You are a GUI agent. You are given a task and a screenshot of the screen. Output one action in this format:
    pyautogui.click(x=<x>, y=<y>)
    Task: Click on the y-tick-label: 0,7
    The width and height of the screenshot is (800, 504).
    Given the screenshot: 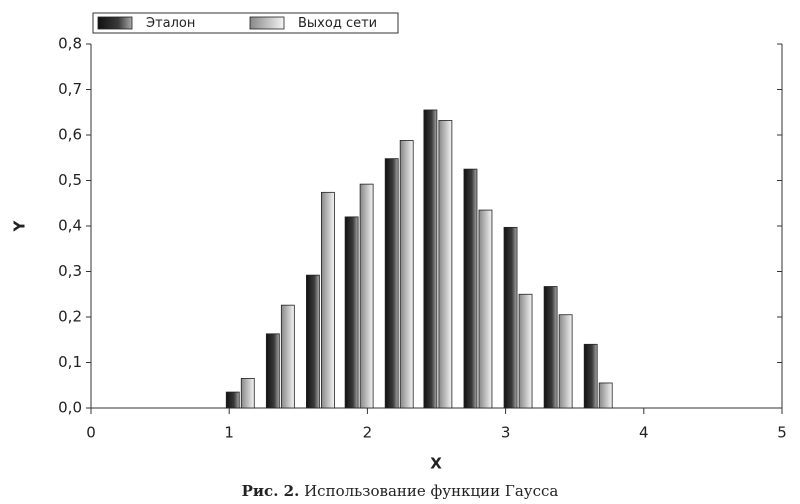 What is the action you would take?
    pyautogui.click(x=70, y=89)
    